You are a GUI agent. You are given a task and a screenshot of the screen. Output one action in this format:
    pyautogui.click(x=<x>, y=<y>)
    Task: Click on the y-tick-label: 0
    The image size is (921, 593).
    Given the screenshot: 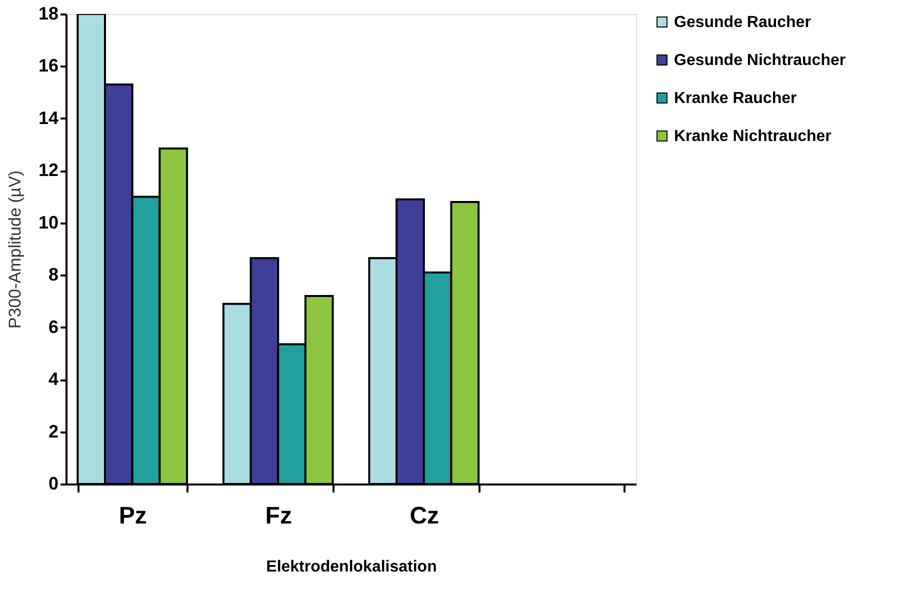 What is the action you would take?
    pyautogui.click(x=53, y=484)
    